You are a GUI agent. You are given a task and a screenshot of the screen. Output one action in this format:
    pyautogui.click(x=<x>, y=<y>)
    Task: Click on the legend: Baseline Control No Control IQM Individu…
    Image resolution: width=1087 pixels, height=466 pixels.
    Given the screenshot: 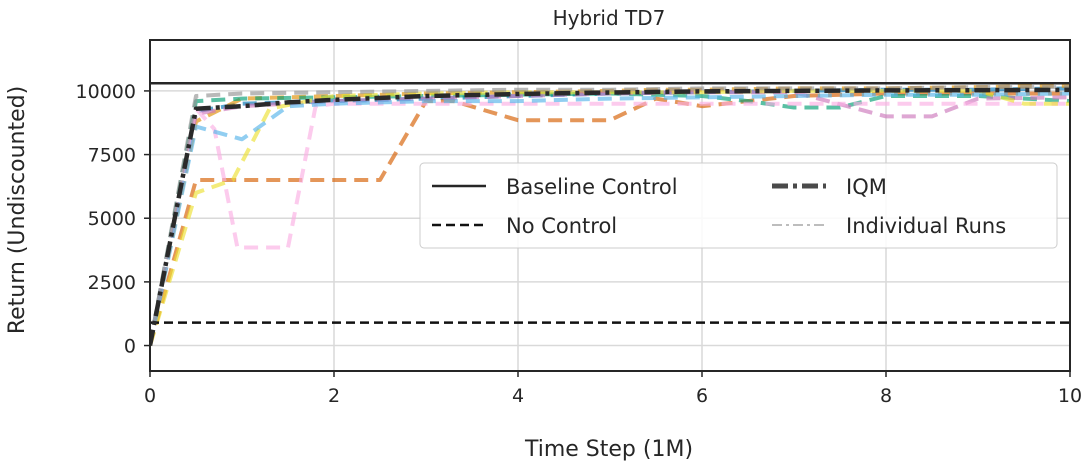 What is the action you would take?
    pyautogui.click(x=738, y=205)
    